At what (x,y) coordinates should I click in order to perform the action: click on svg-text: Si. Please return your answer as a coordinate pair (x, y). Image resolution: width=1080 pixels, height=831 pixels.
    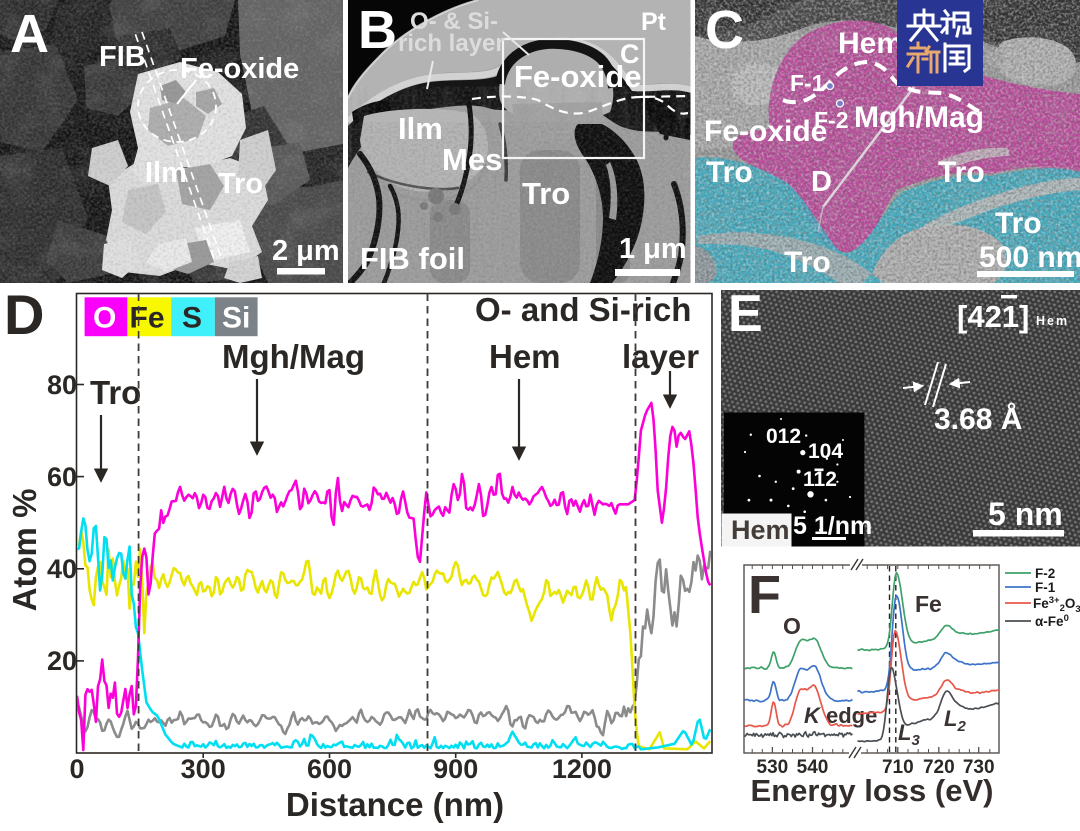
    Looking at the image, I should click on (236, 318).